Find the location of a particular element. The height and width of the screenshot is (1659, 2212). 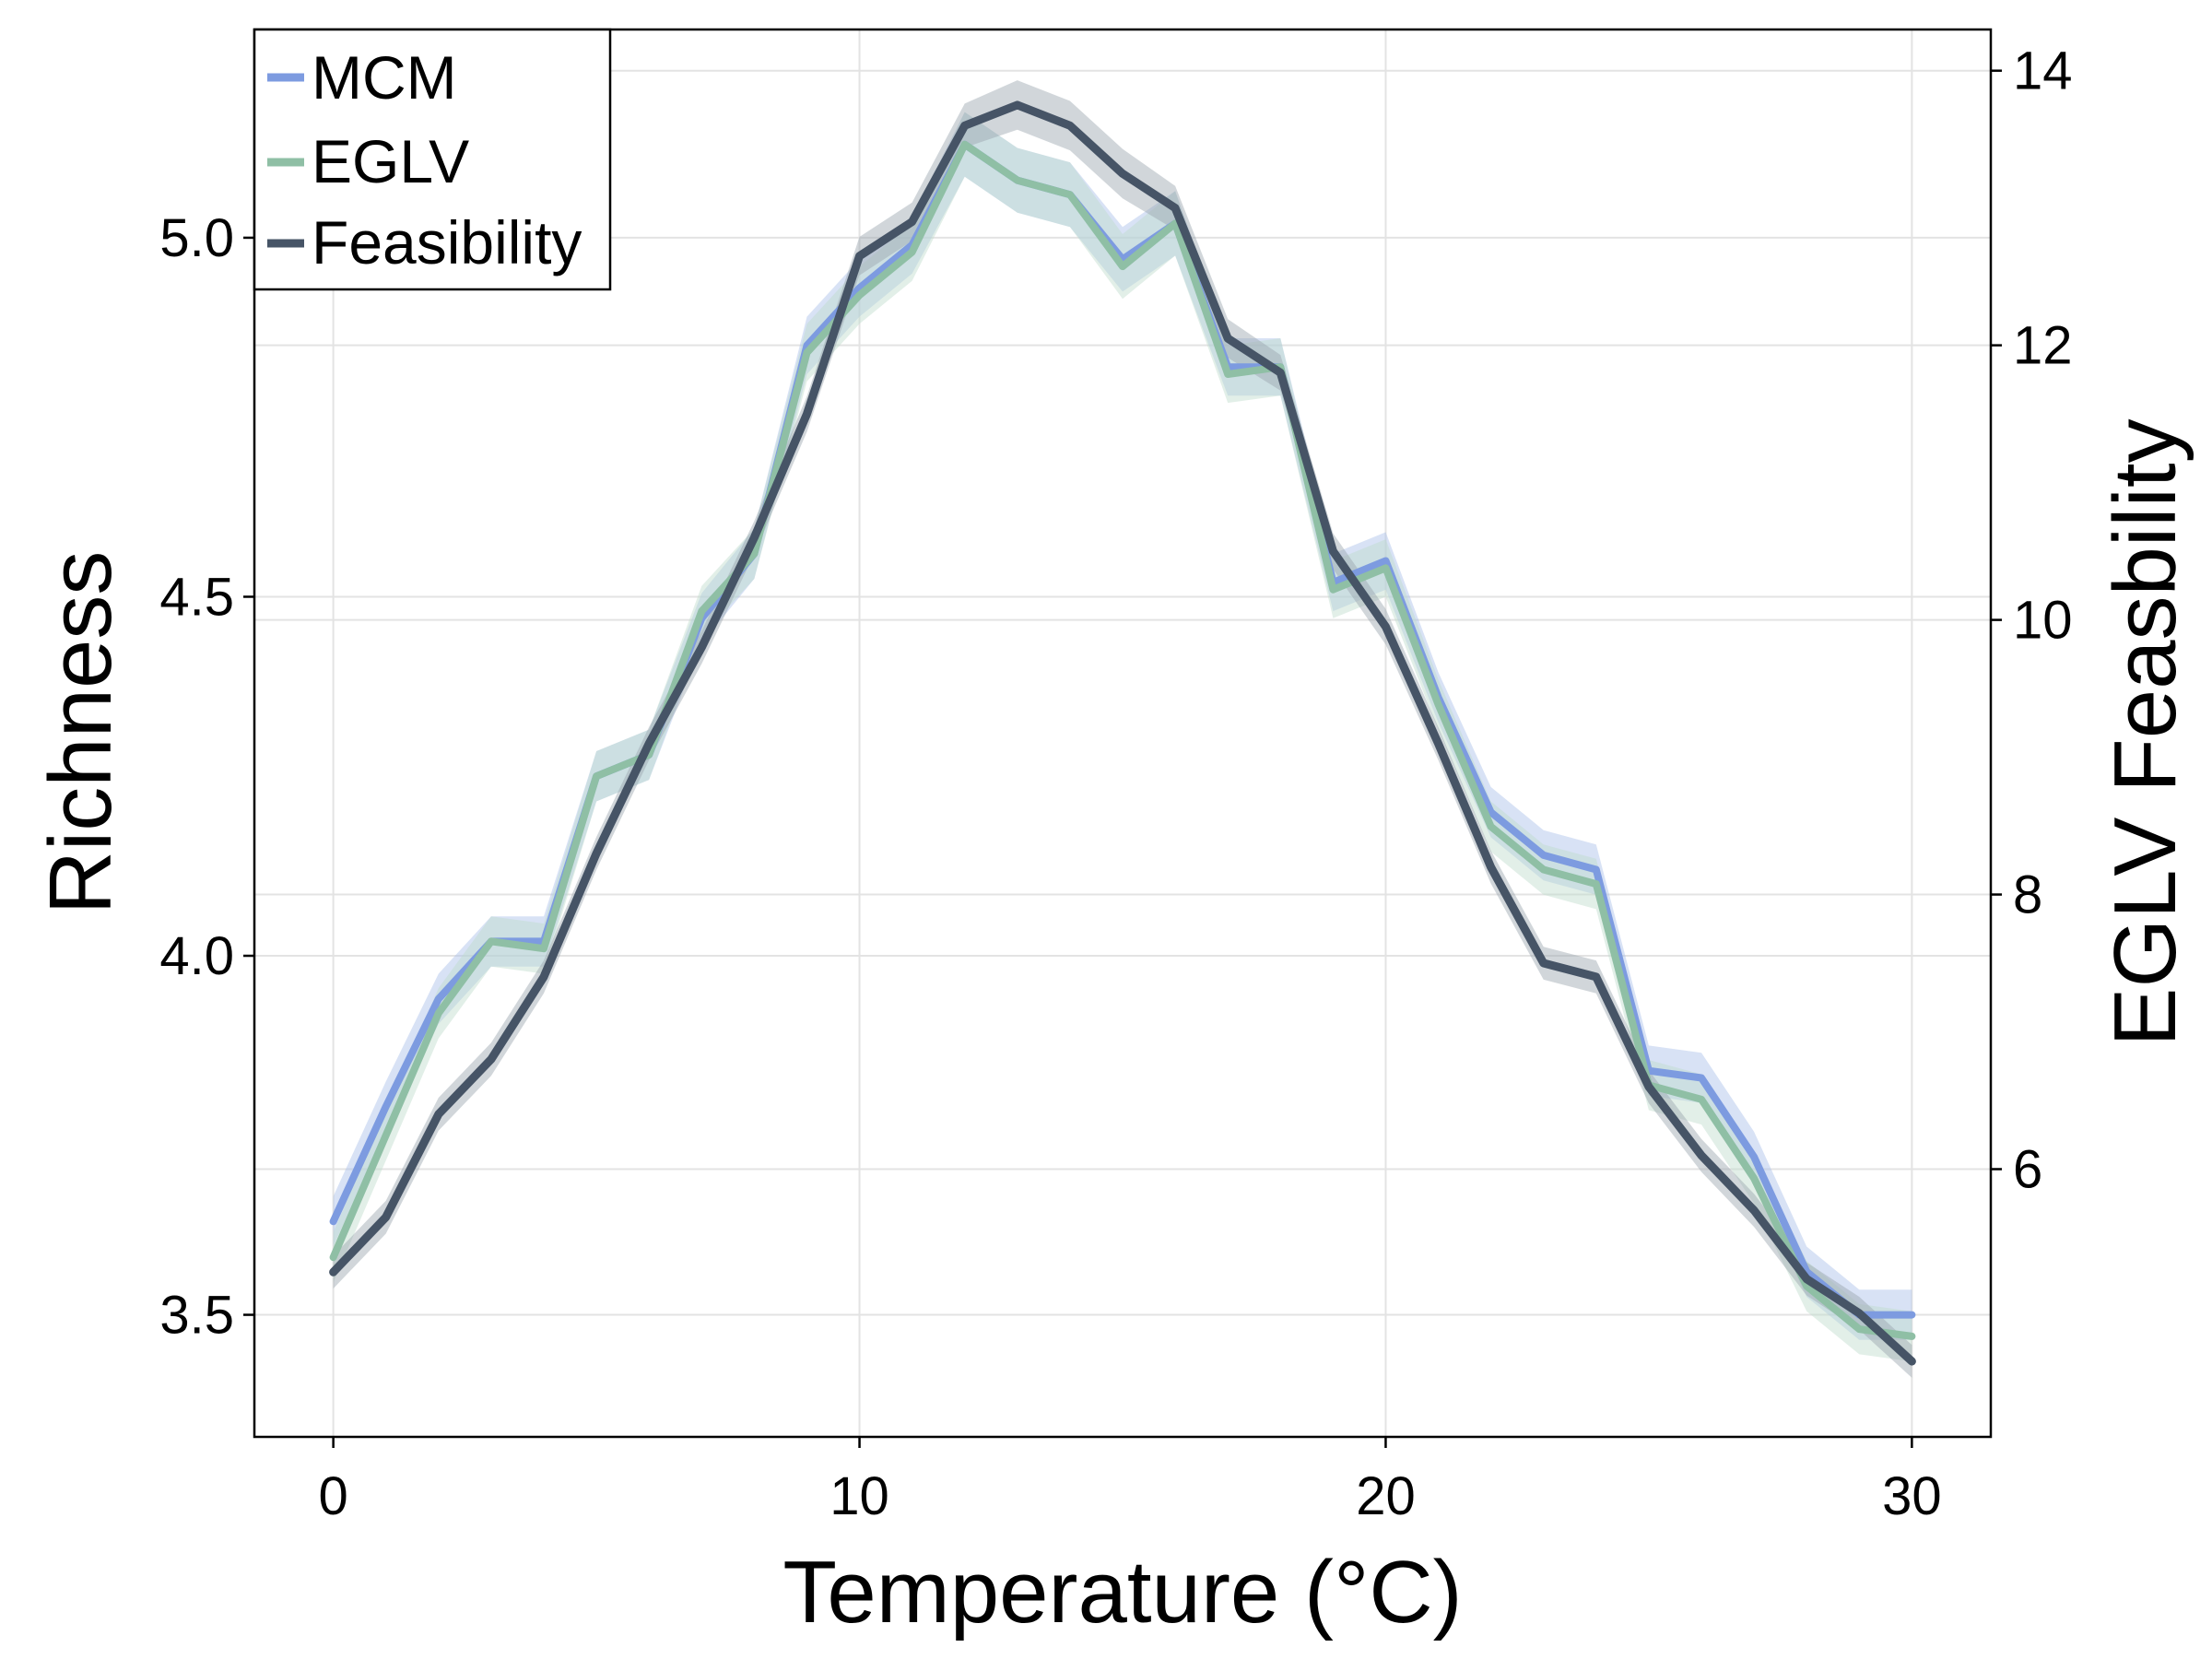

legend-label-feasibility: Feasibility is located at coordinates (447, 242).